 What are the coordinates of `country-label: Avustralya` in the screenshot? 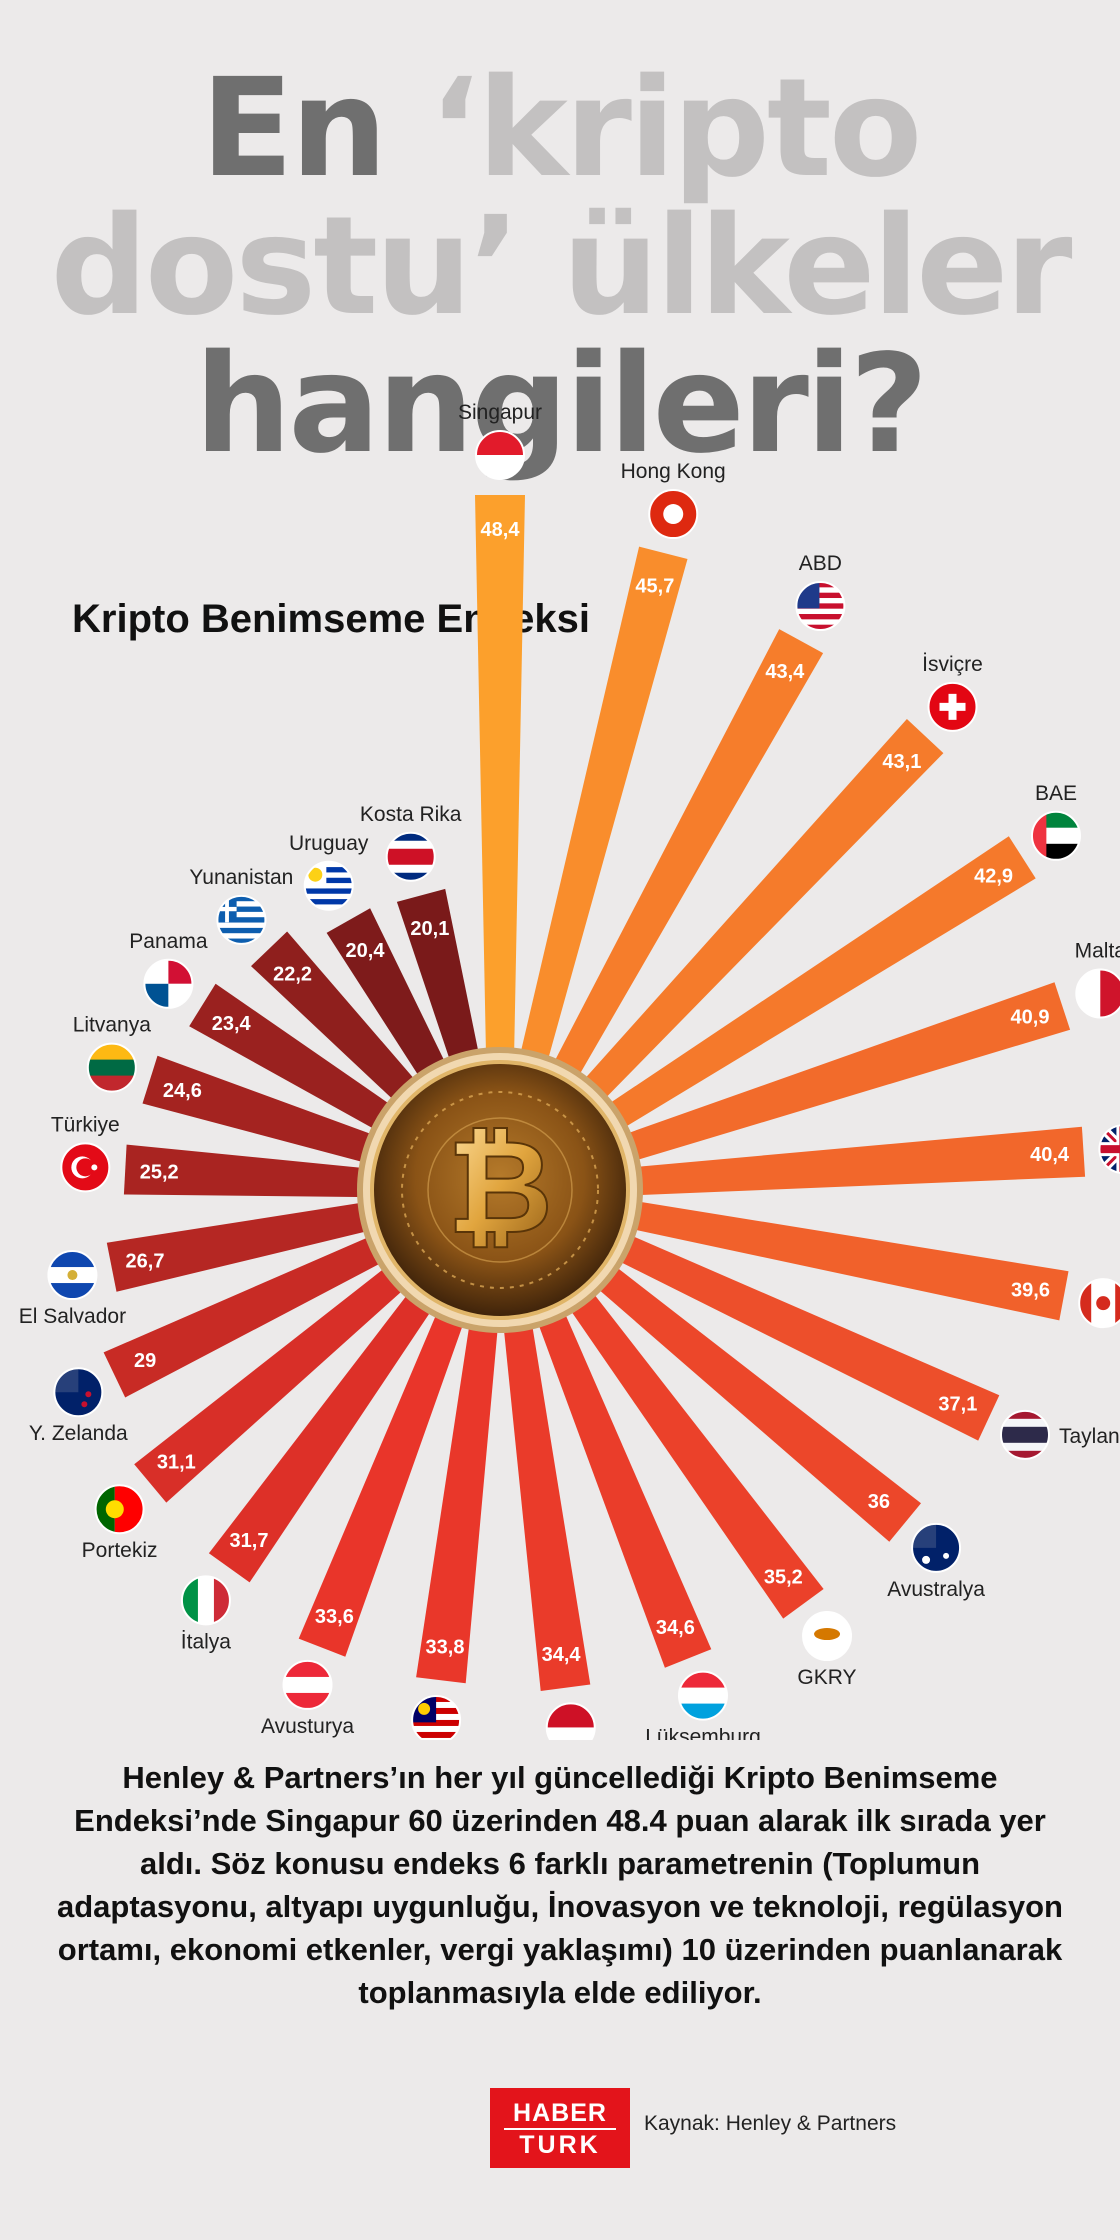 It's located at (936, 1589).